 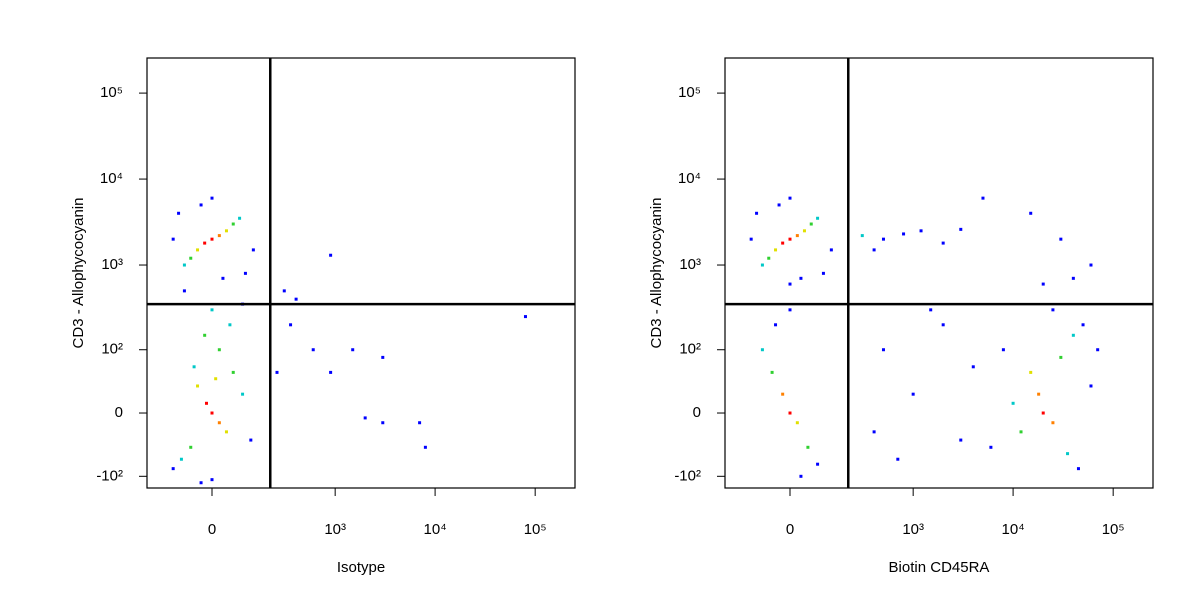 I want to click on x-axis-label: Isotype, so click(x=361, y=567).